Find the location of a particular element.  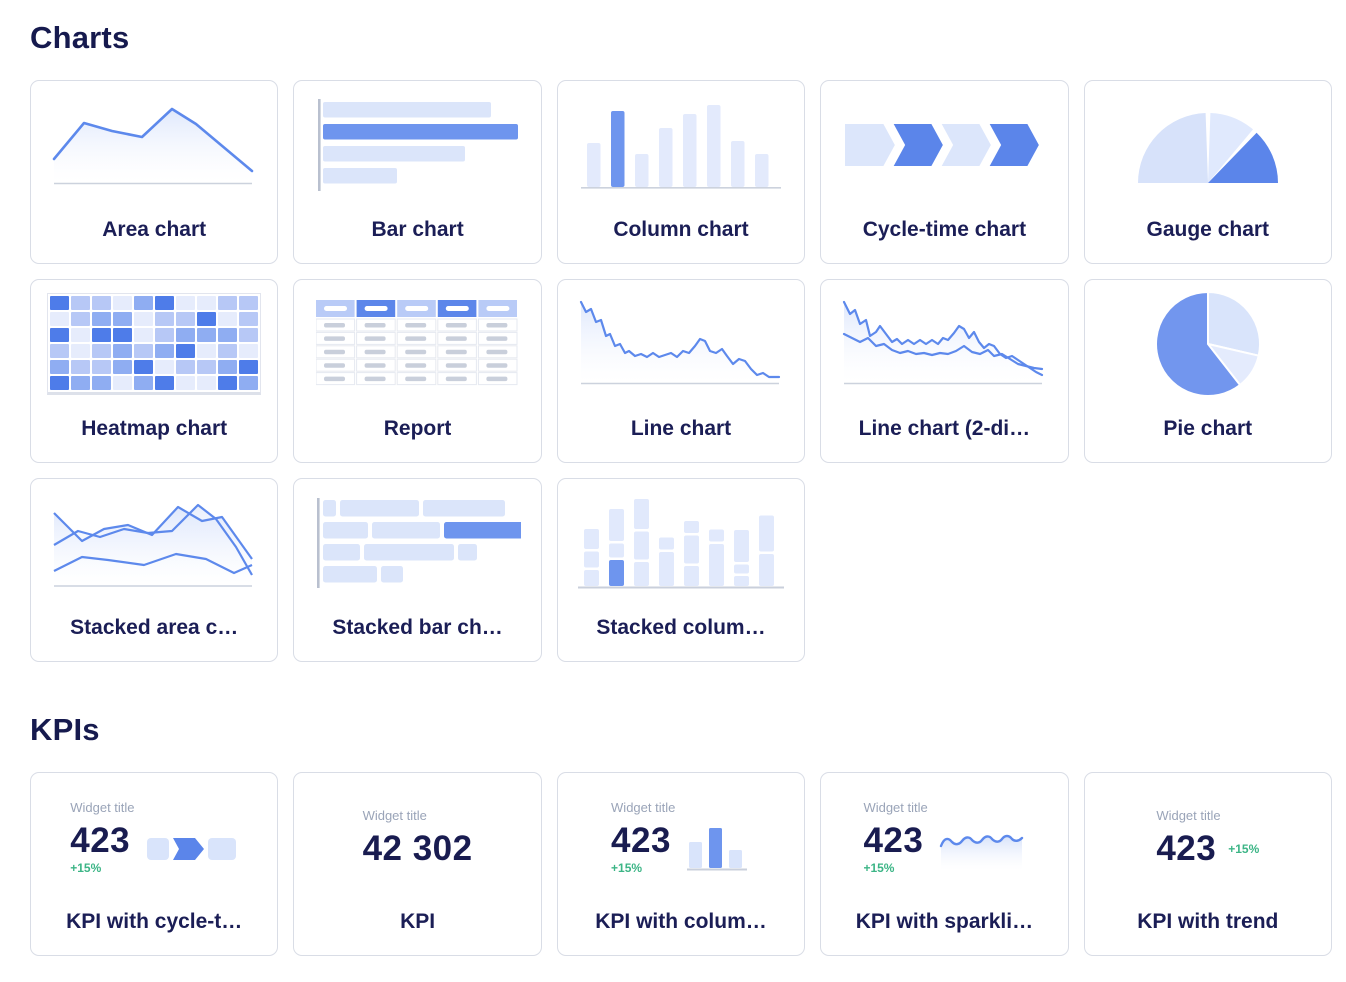

card-kpi-with-sparkline: Widget title 423 +15% is located at coordinates (944, 864).